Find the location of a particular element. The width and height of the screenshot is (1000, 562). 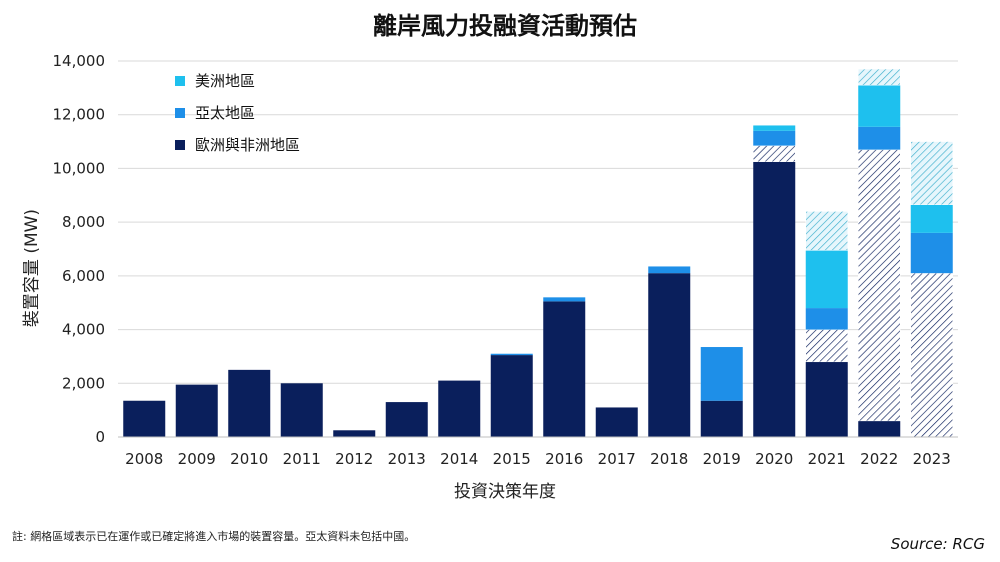

x-tick-label: 2013 is located at coordinates (407, 459).